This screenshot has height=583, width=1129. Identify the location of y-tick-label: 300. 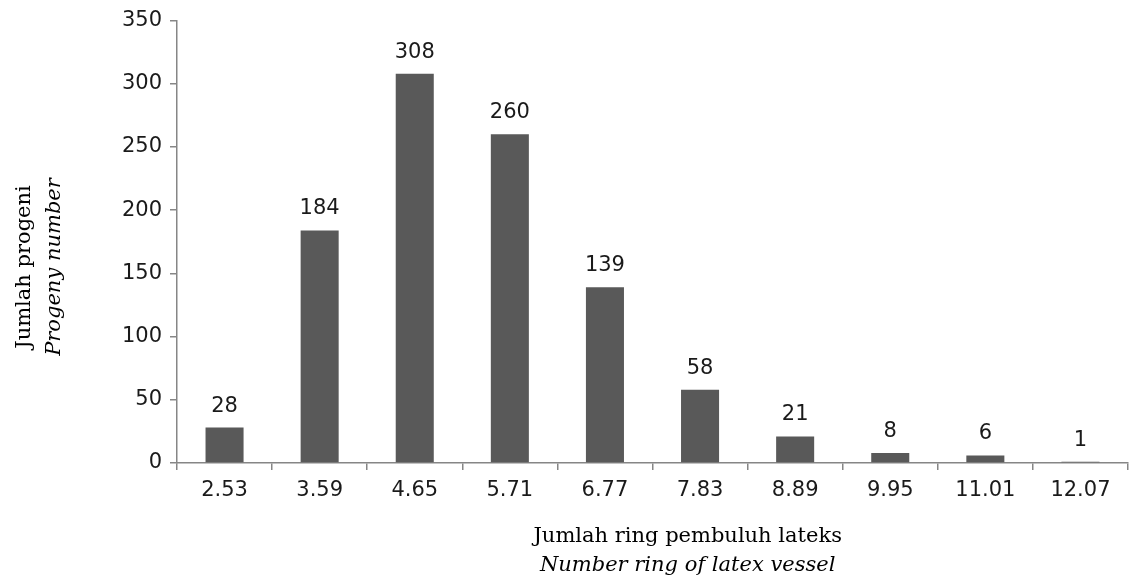
(141, 82).